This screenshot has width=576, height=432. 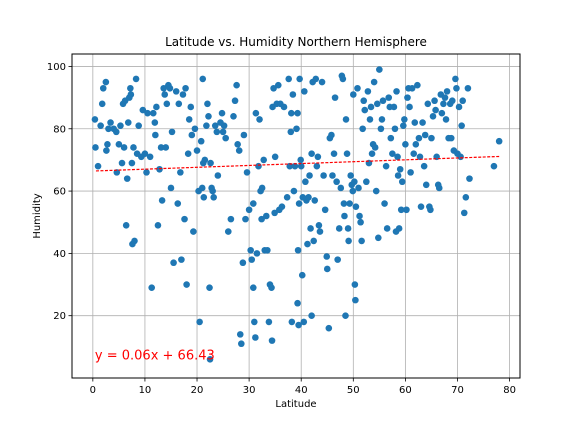 I want to click on y-tick-label: 80, so click(x=59, y=129).